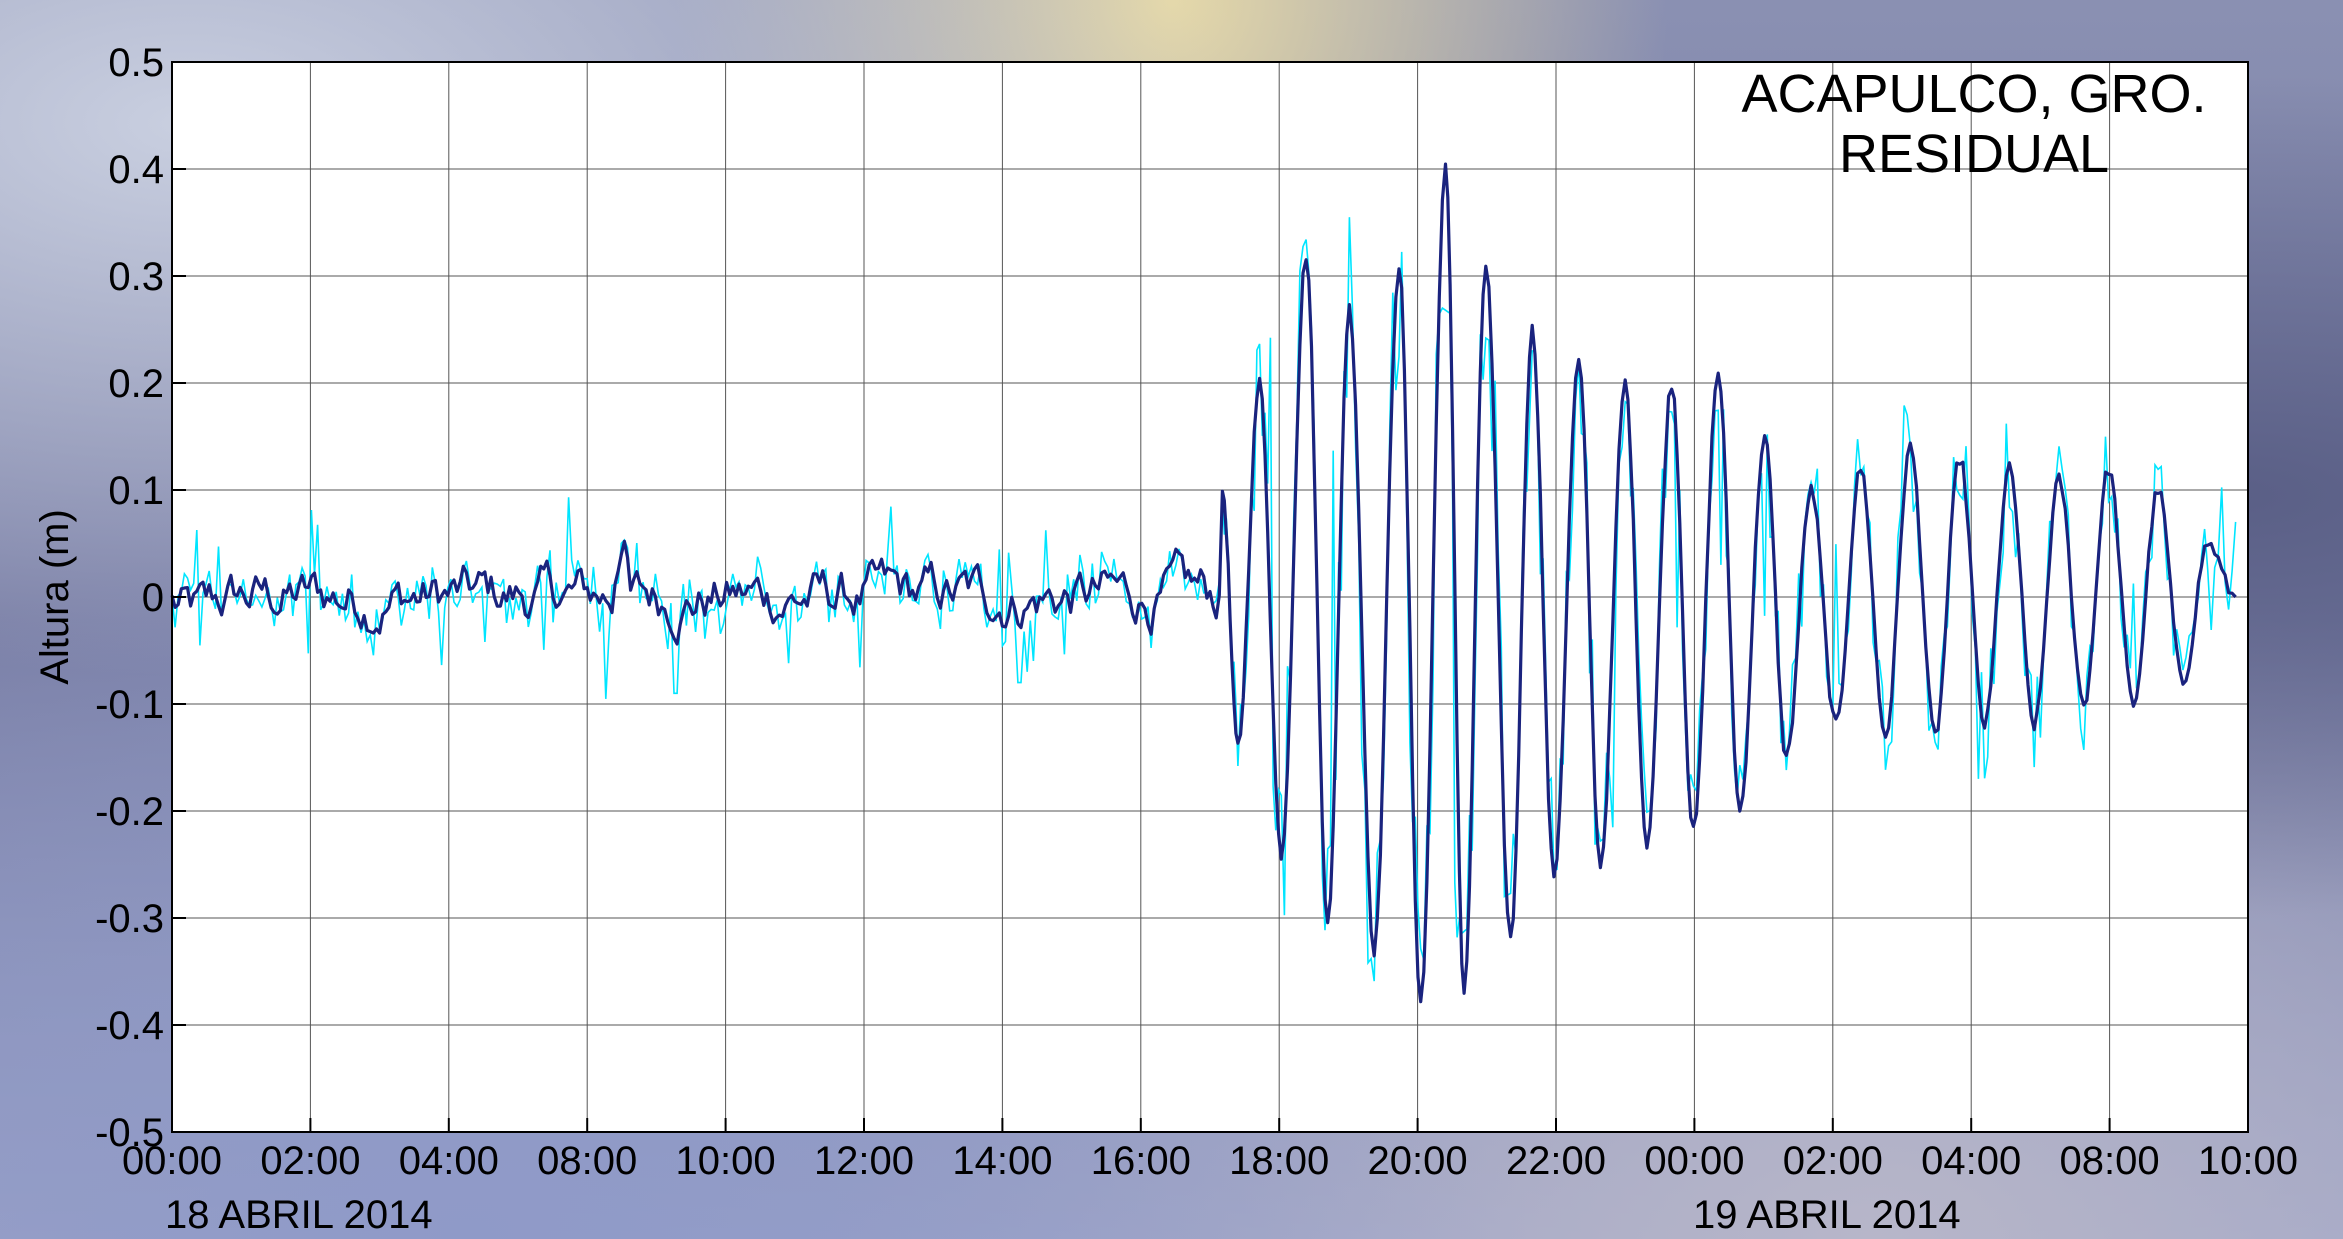 Image resolution: width=2343 pixels, height=1239 pixels. What do you see at coordinates (864, 1161) in the screenshot?
I see `x-tick-label: 12:00` at bounding box center [864, 1161].